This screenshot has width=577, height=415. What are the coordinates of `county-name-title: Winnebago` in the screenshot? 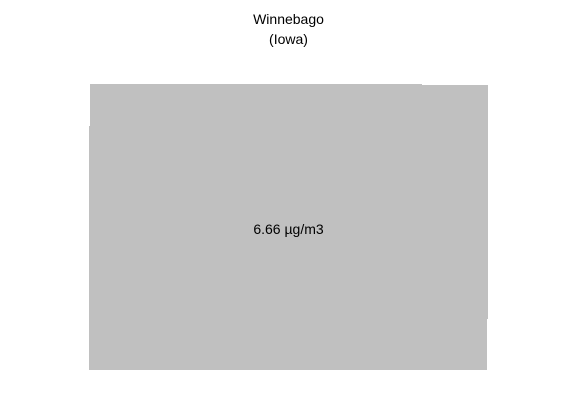 It's located at (288, 19).